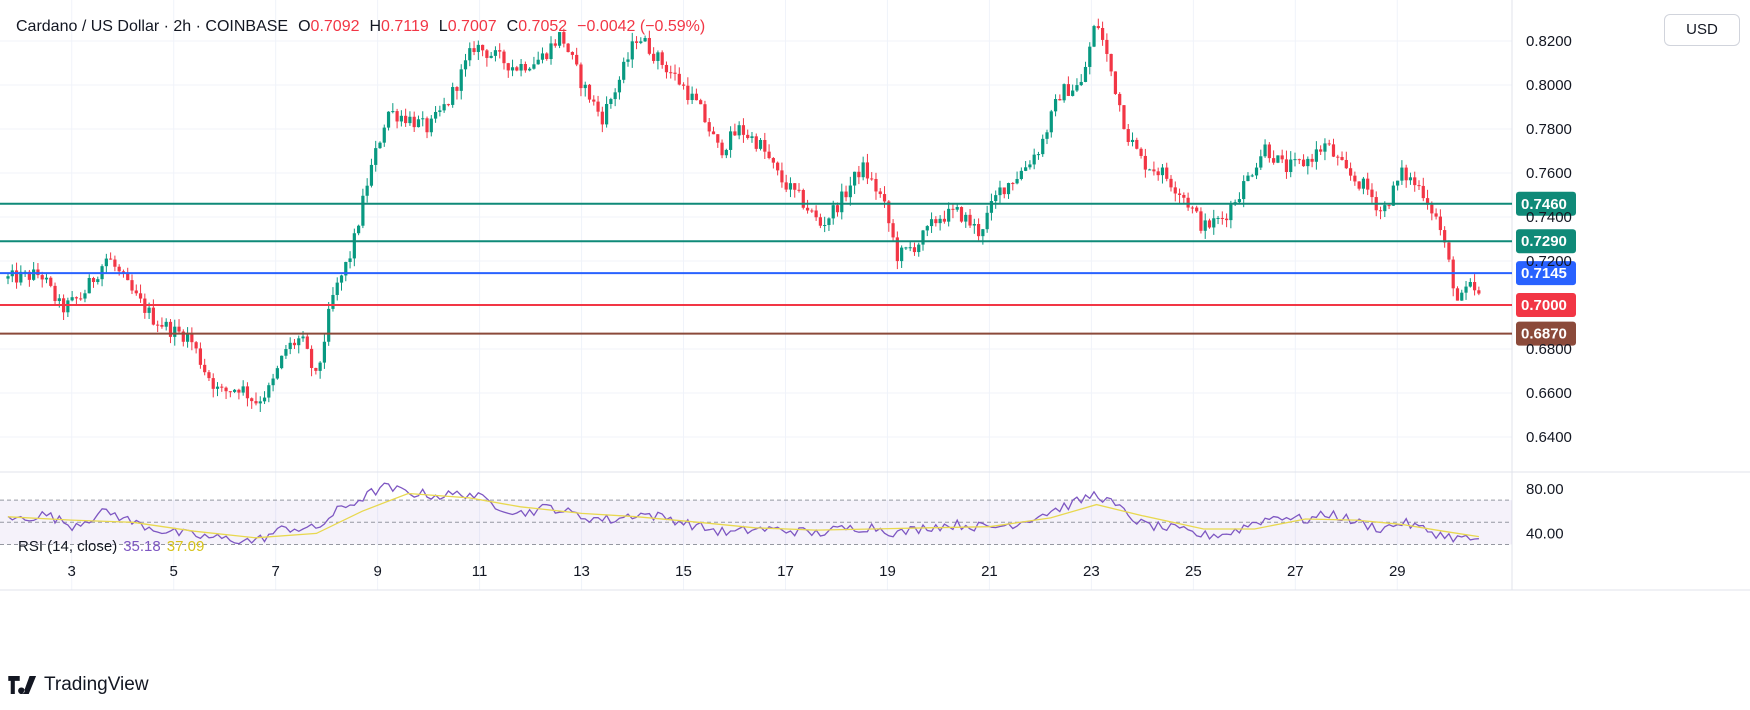 The height and width of the screenshot is (710, 1750). Describe the element at coordinates (1544, 305) in the screenshot. I see `level-label: 0.7000` at that location.